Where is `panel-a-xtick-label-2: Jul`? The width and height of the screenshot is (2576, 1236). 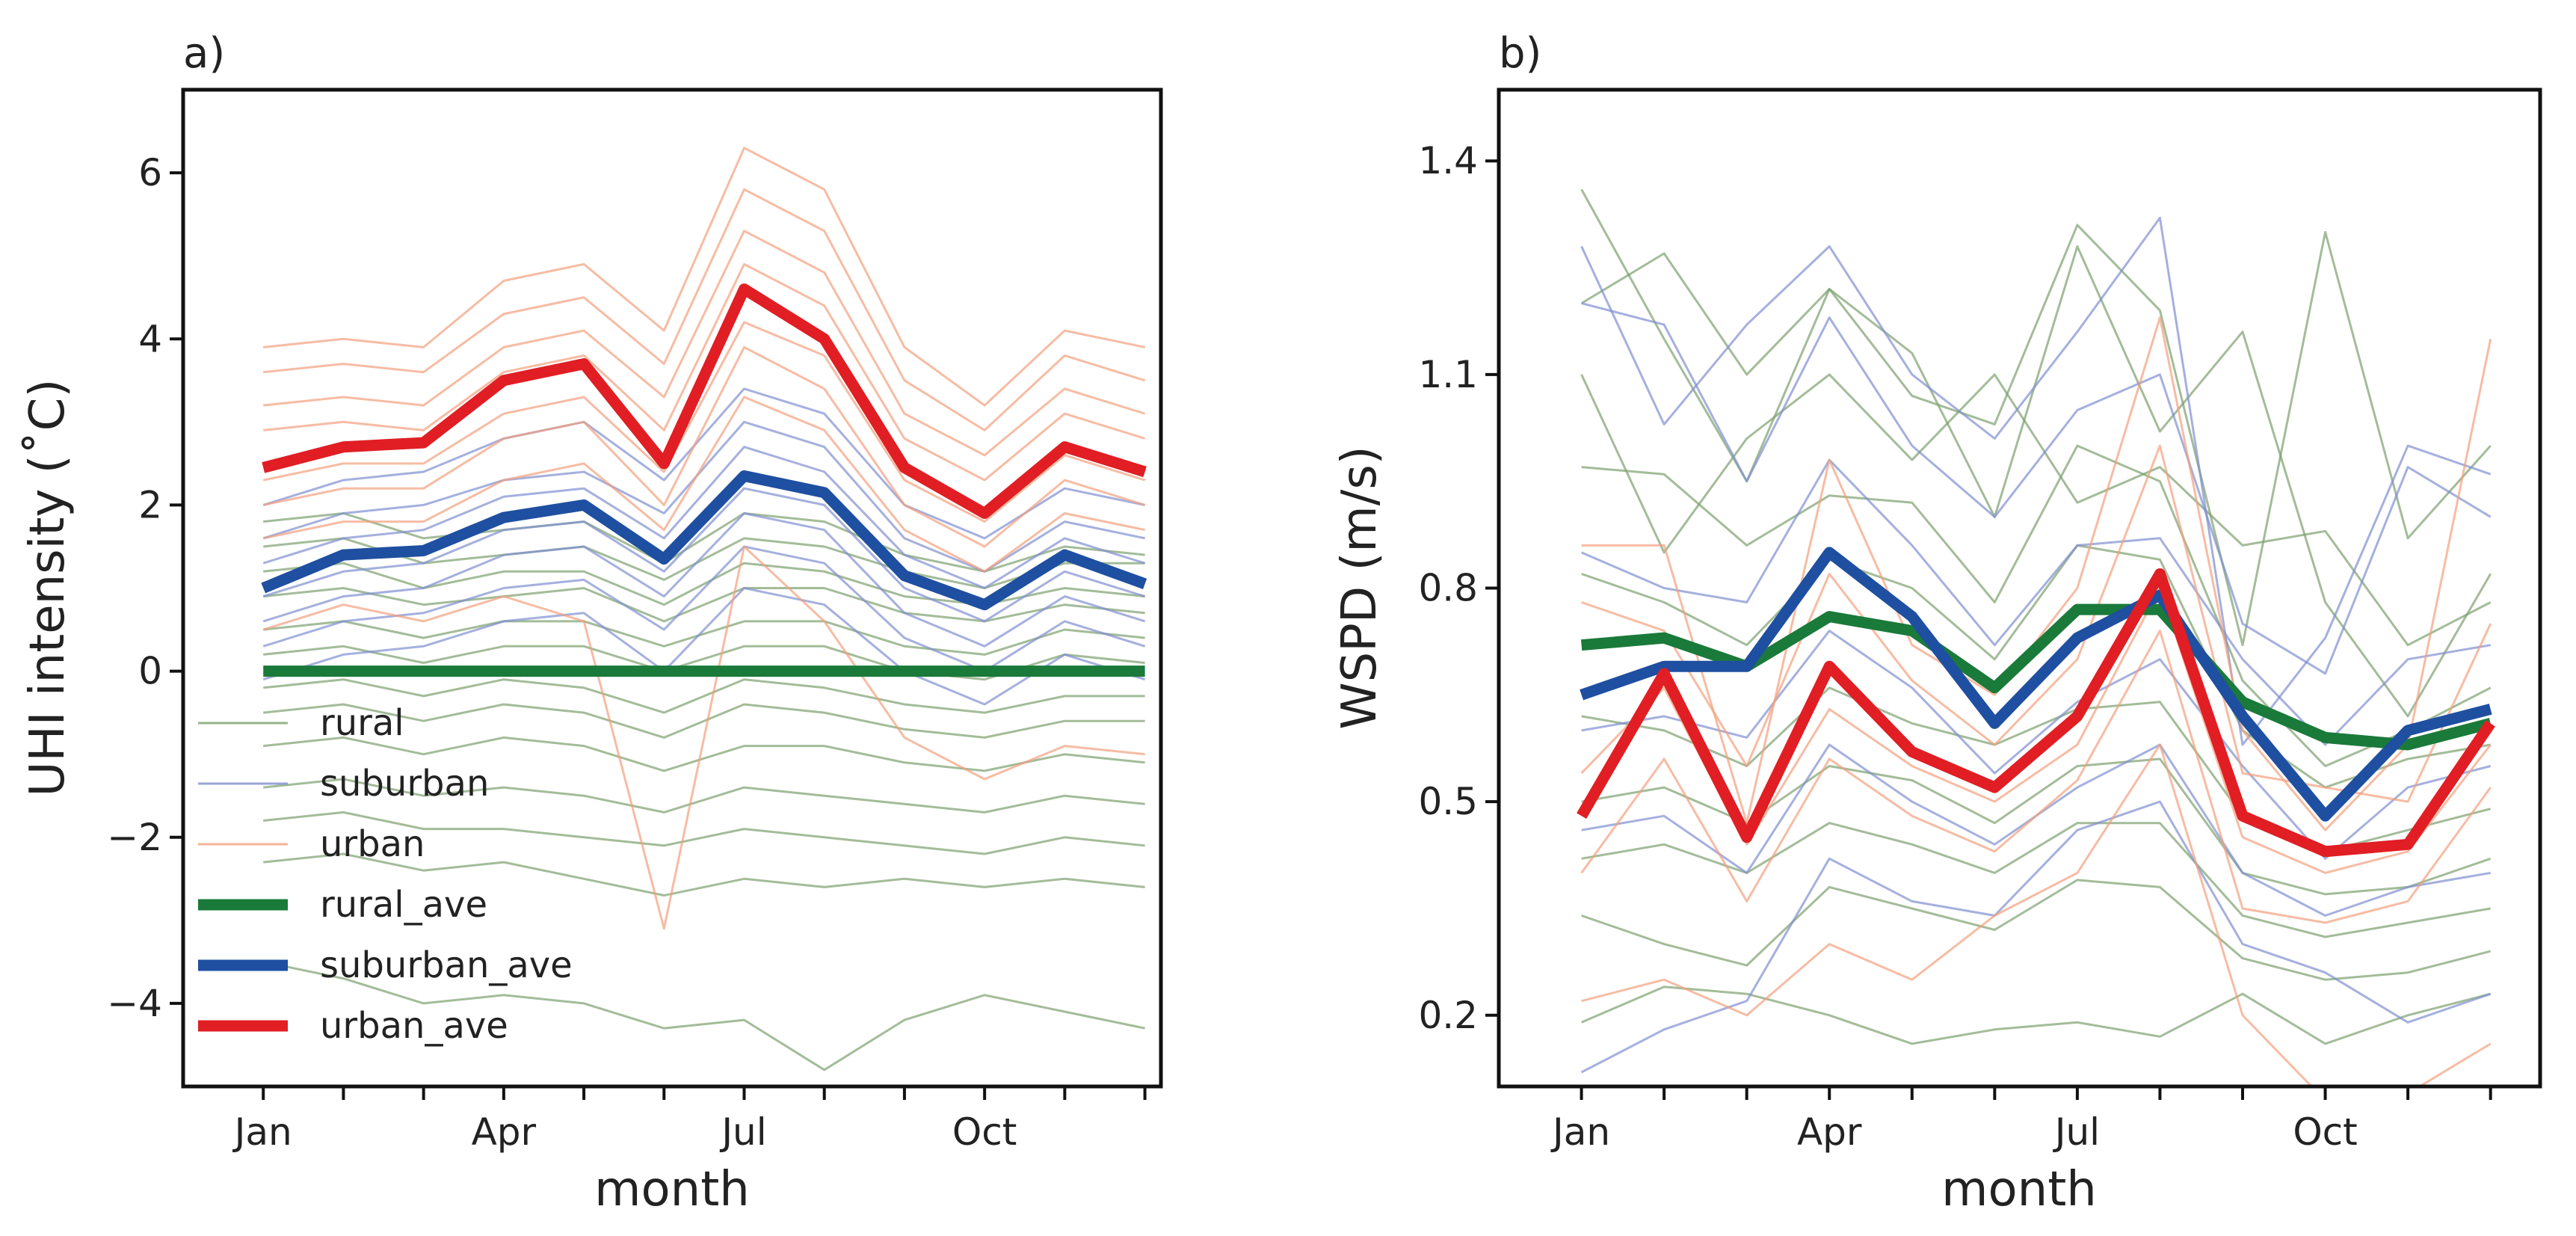 panel-a-xtick-label-2: Jul is located at coordinates (742, 1132).